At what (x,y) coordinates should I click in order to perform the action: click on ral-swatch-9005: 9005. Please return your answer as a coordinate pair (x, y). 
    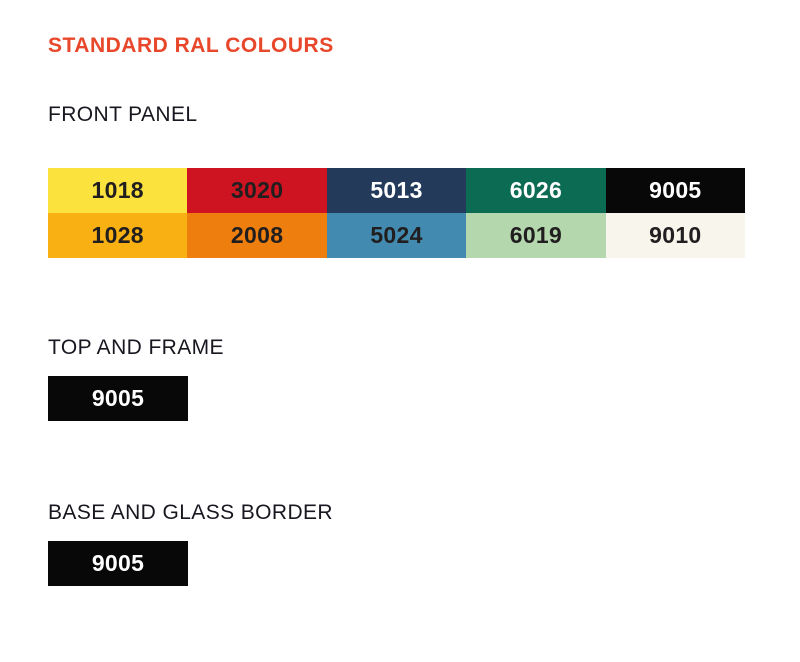
    Looking at the image, I should click on (675, 190).